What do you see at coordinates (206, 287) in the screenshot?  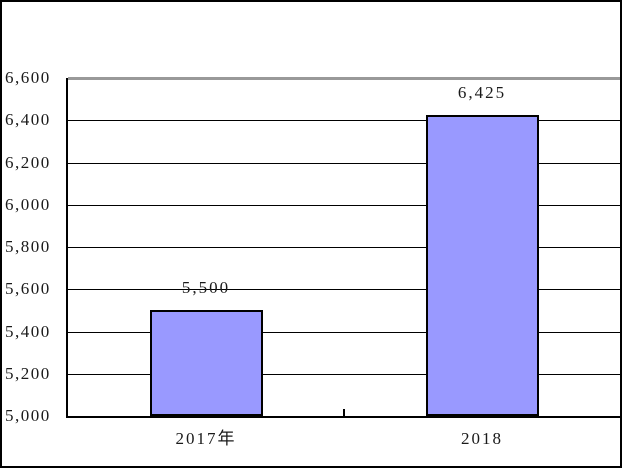 I see `bar-value-label: 5,500` at bounding box center [206, 287].